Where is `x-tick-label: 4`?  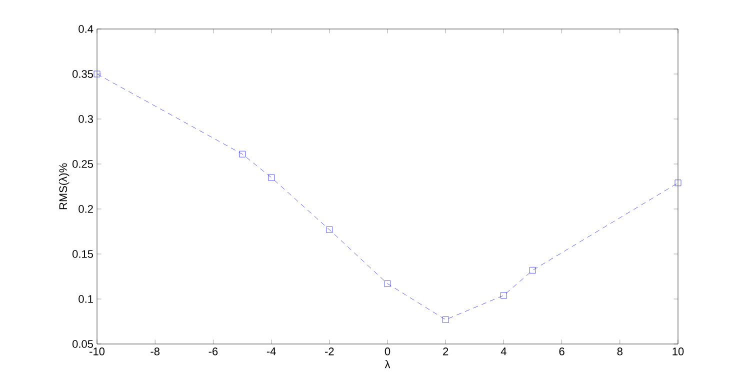 x-tick-label: 4 is located at coordinates (503, 352).